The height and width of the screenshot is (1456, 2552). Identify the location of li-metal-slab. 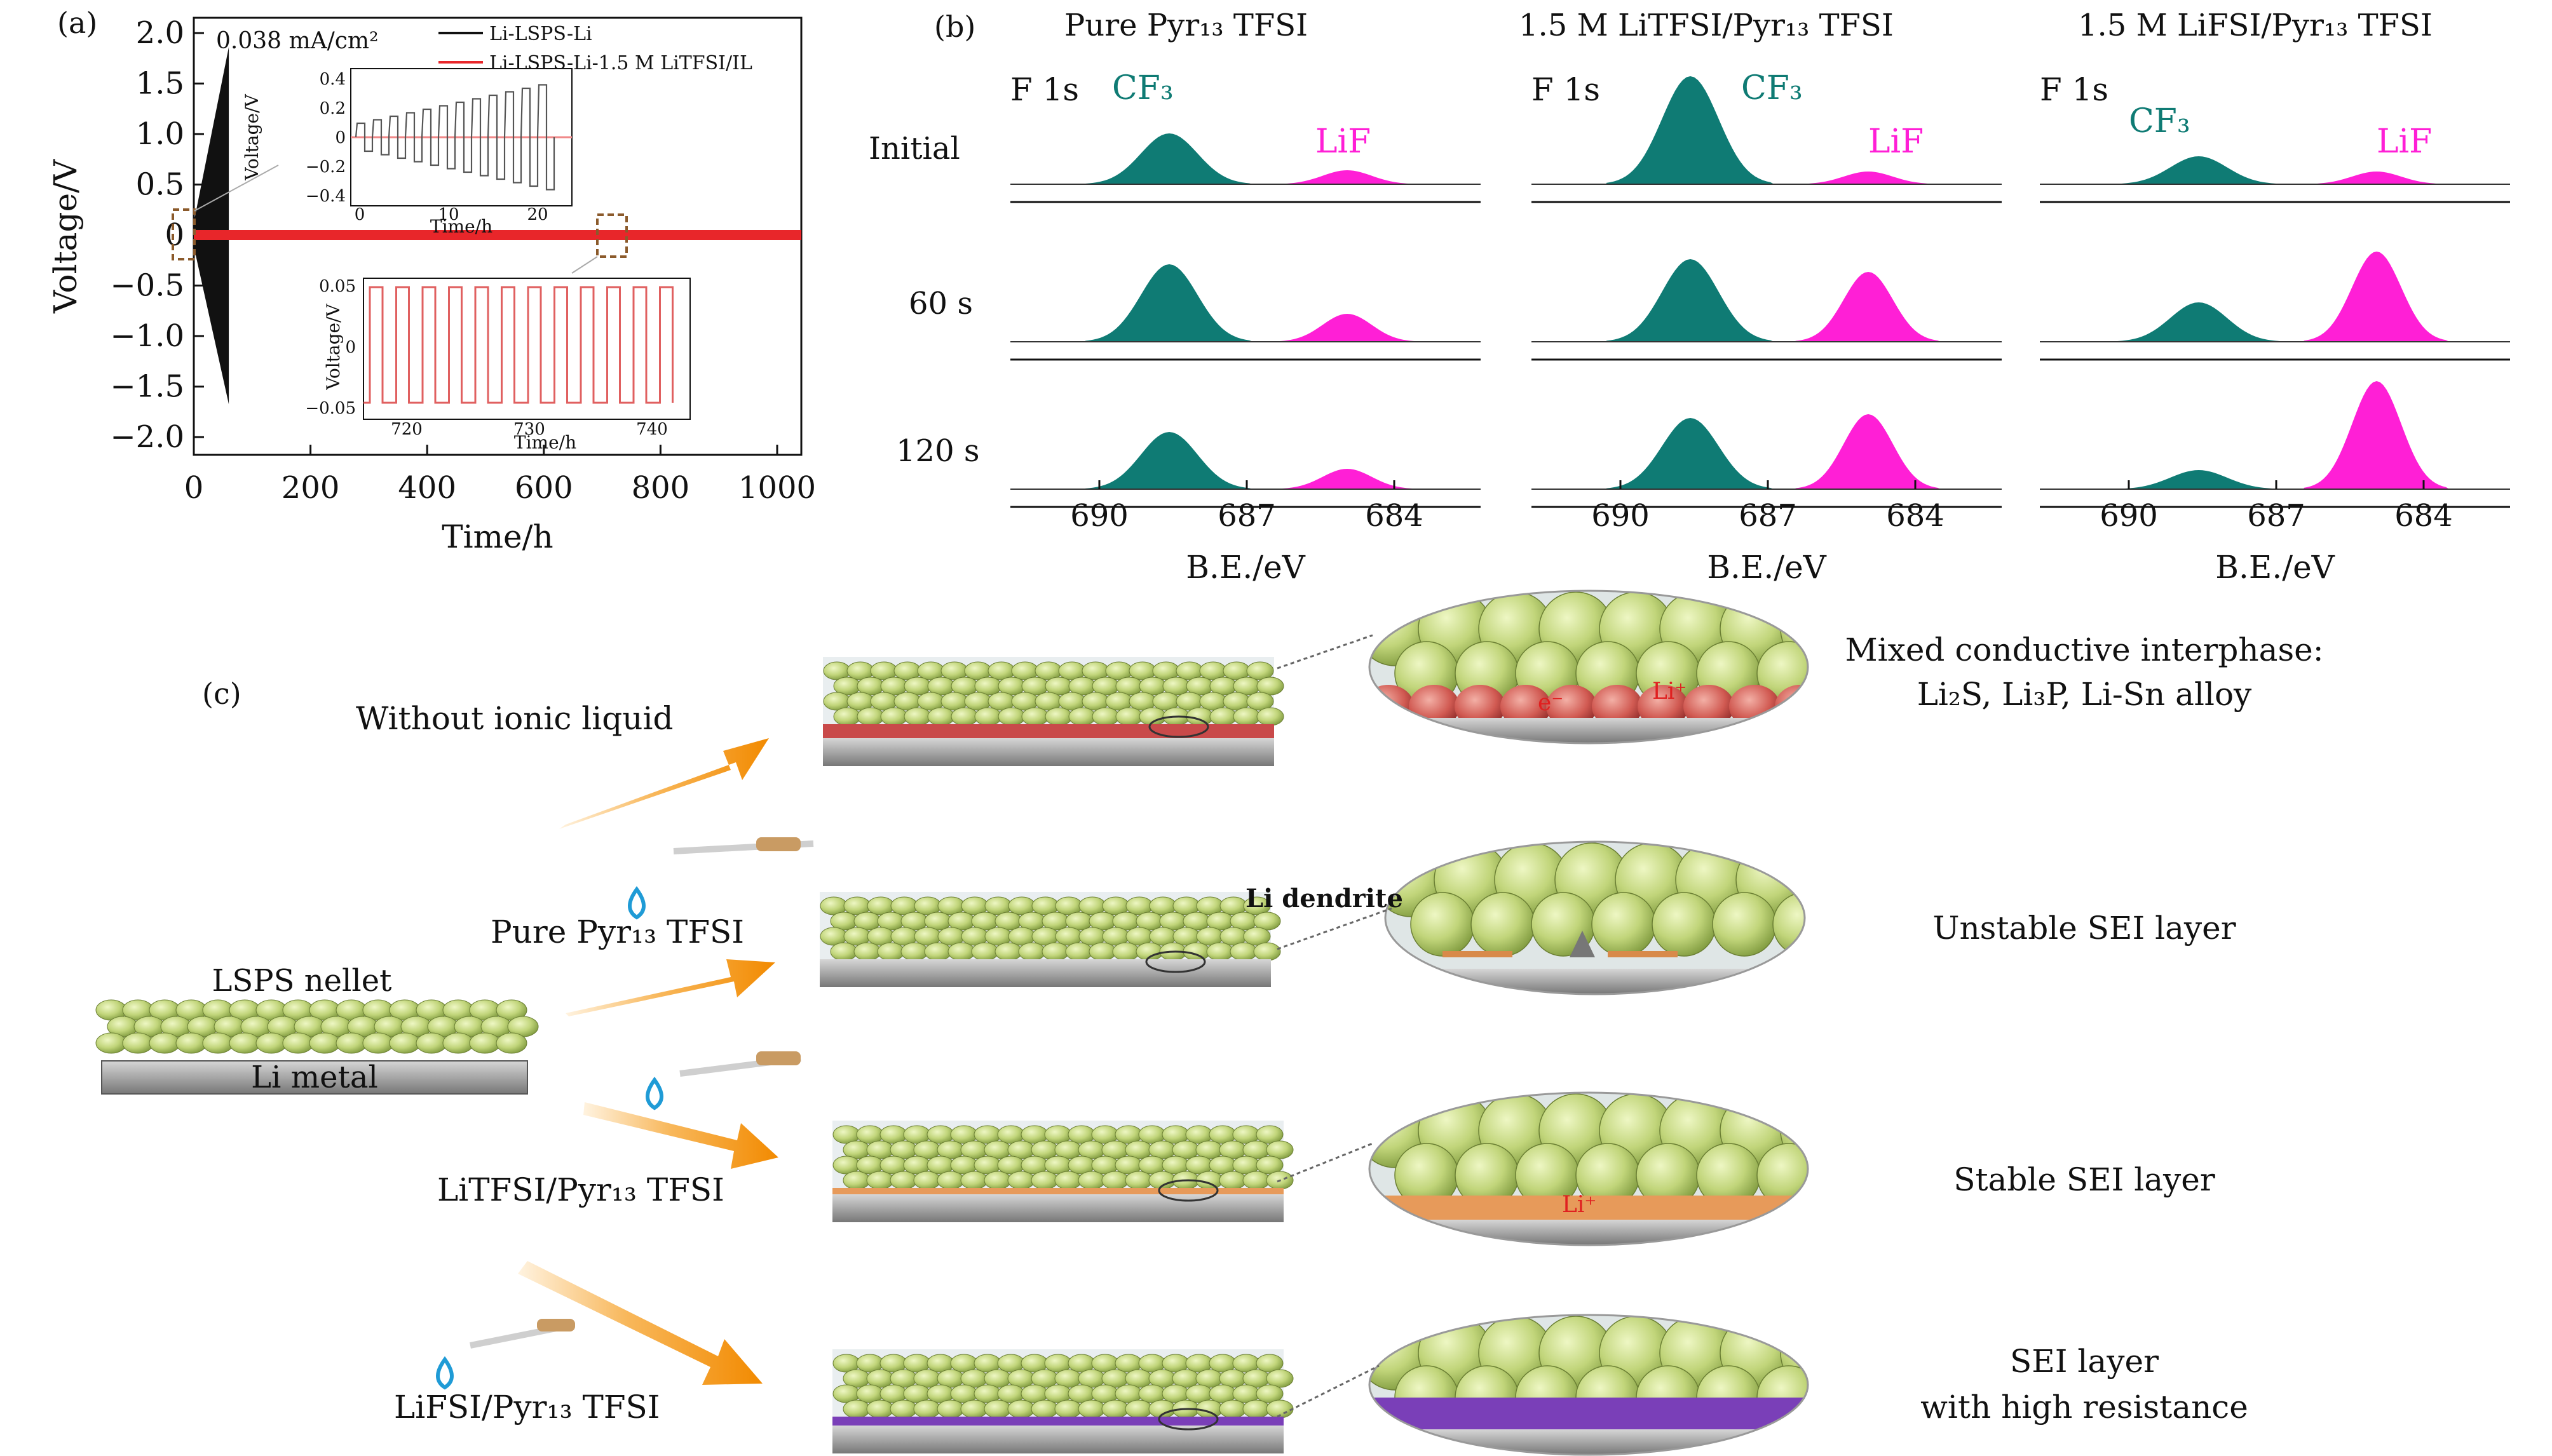
(314, 1077).